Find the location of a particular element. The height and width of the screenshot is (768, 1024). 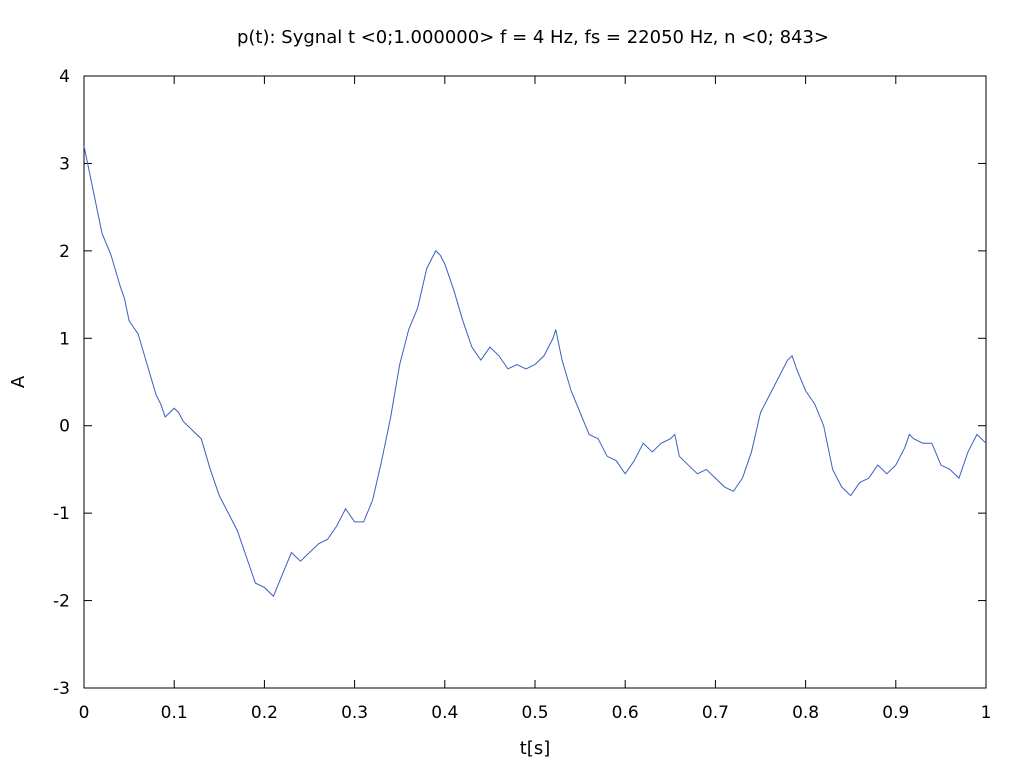

x-tick-label: 0.2 is located at coordinates (264, 713).